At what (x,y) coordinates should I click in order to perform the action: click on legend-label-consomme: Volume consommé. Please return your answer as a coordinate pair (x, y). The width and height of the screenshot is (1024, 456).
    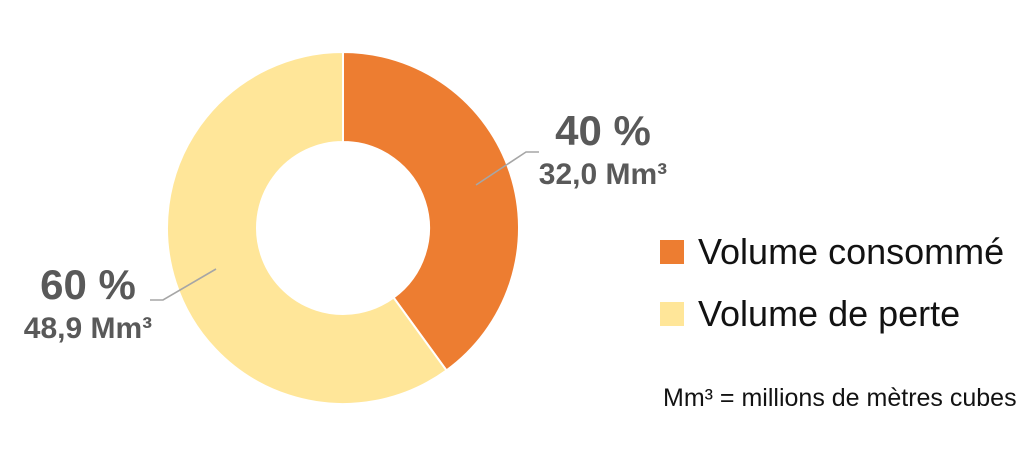
    Looking at the image, I should click on (851, 251).